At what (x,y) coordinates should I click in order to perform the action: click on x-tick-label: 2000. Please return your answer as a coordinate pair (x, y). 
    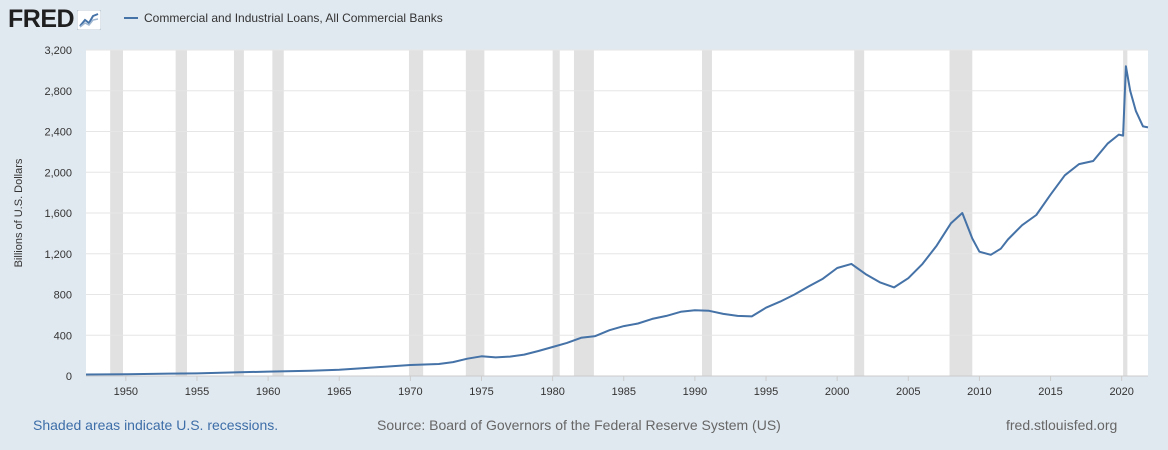
    Looking at the image, I should click on (837, 392).